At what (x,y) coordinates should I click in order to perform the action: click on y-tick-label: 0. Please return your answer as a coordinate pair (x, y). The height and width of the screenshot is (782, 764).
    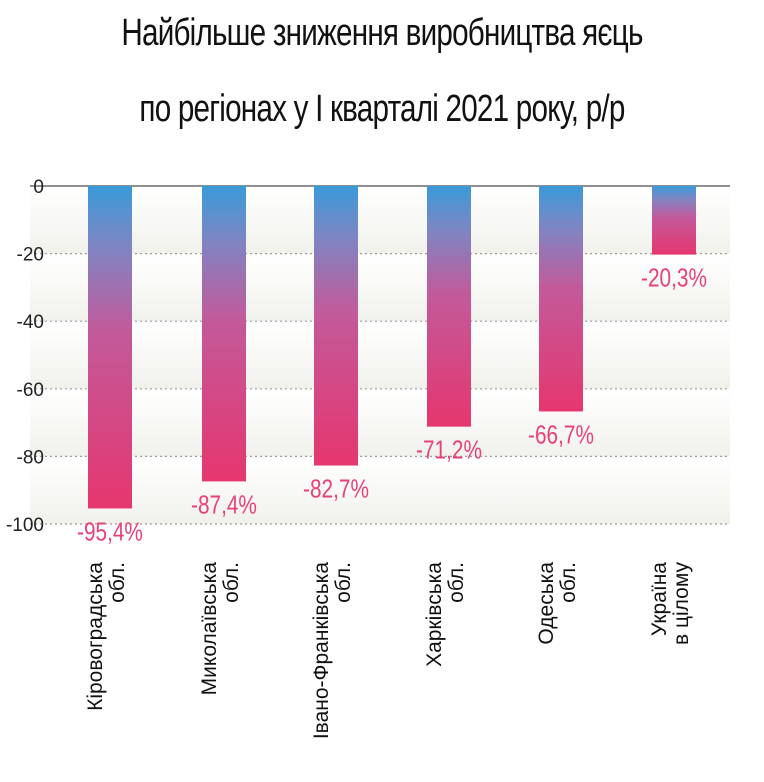
    Looking at the image, I should click on (38, 187).